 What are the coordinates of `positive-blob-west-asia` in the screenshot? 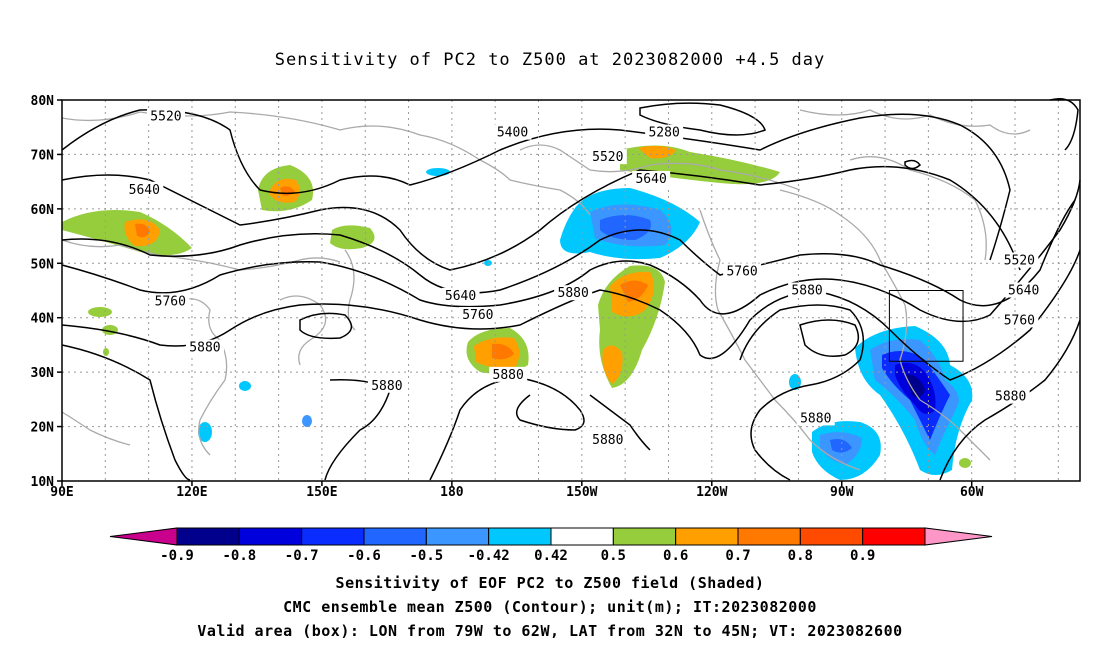 It's located at (127, 232).